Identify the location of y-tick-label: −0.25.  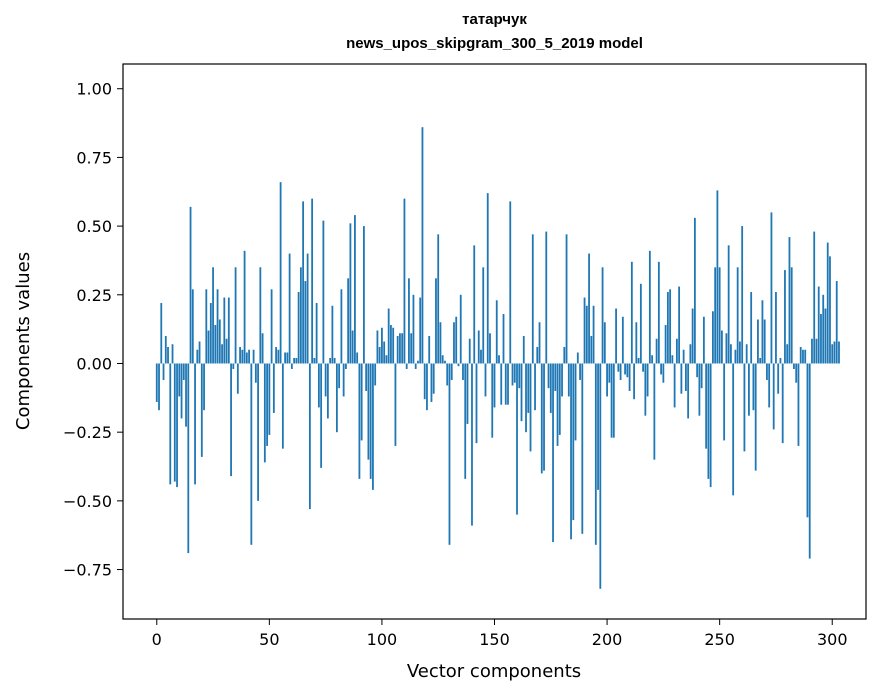
(87, 432).